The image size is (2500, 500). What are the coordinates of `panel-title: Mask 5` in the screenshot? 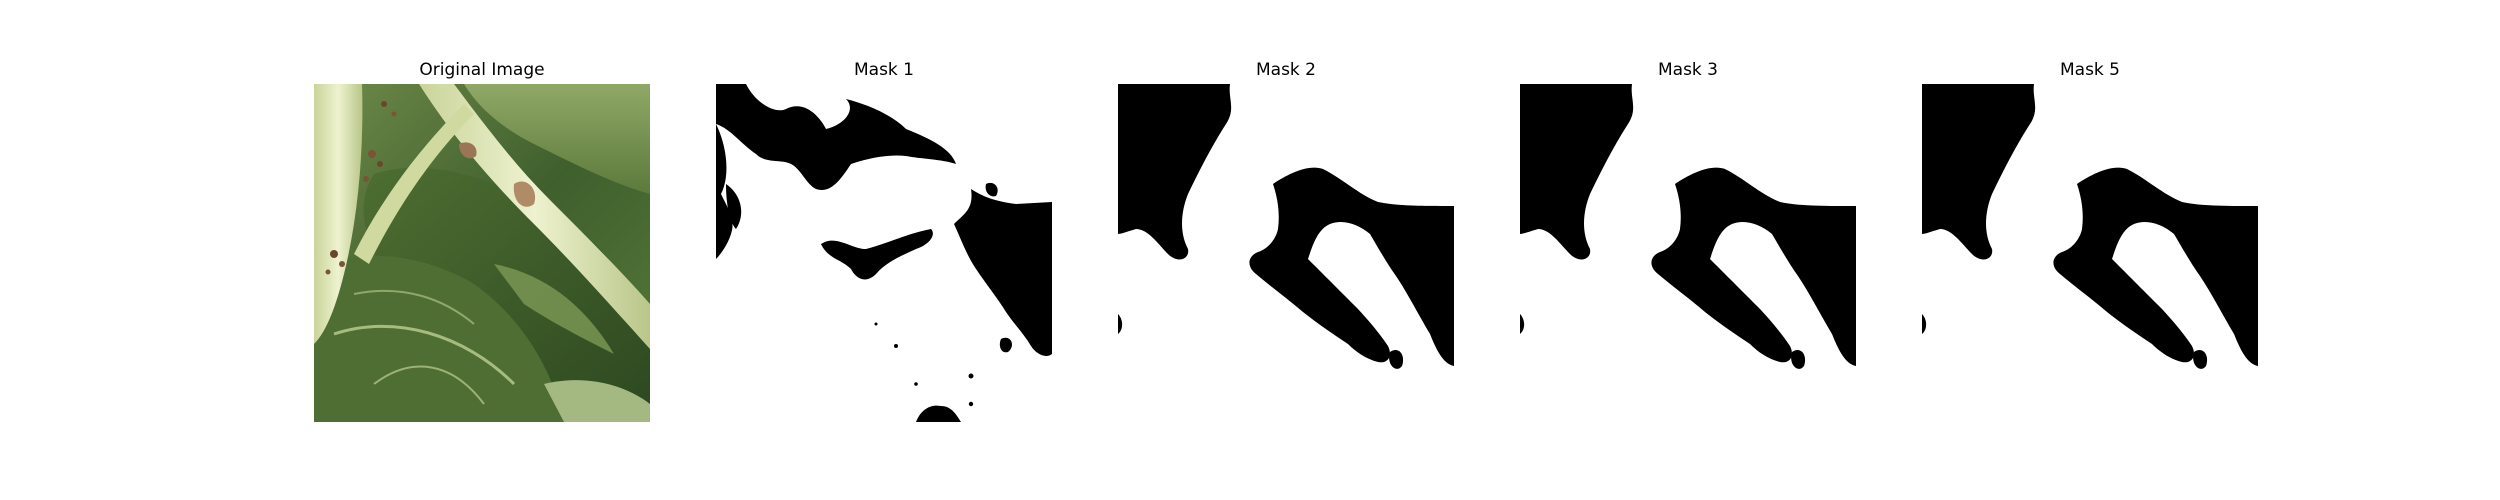 It's located at (2089, 70).